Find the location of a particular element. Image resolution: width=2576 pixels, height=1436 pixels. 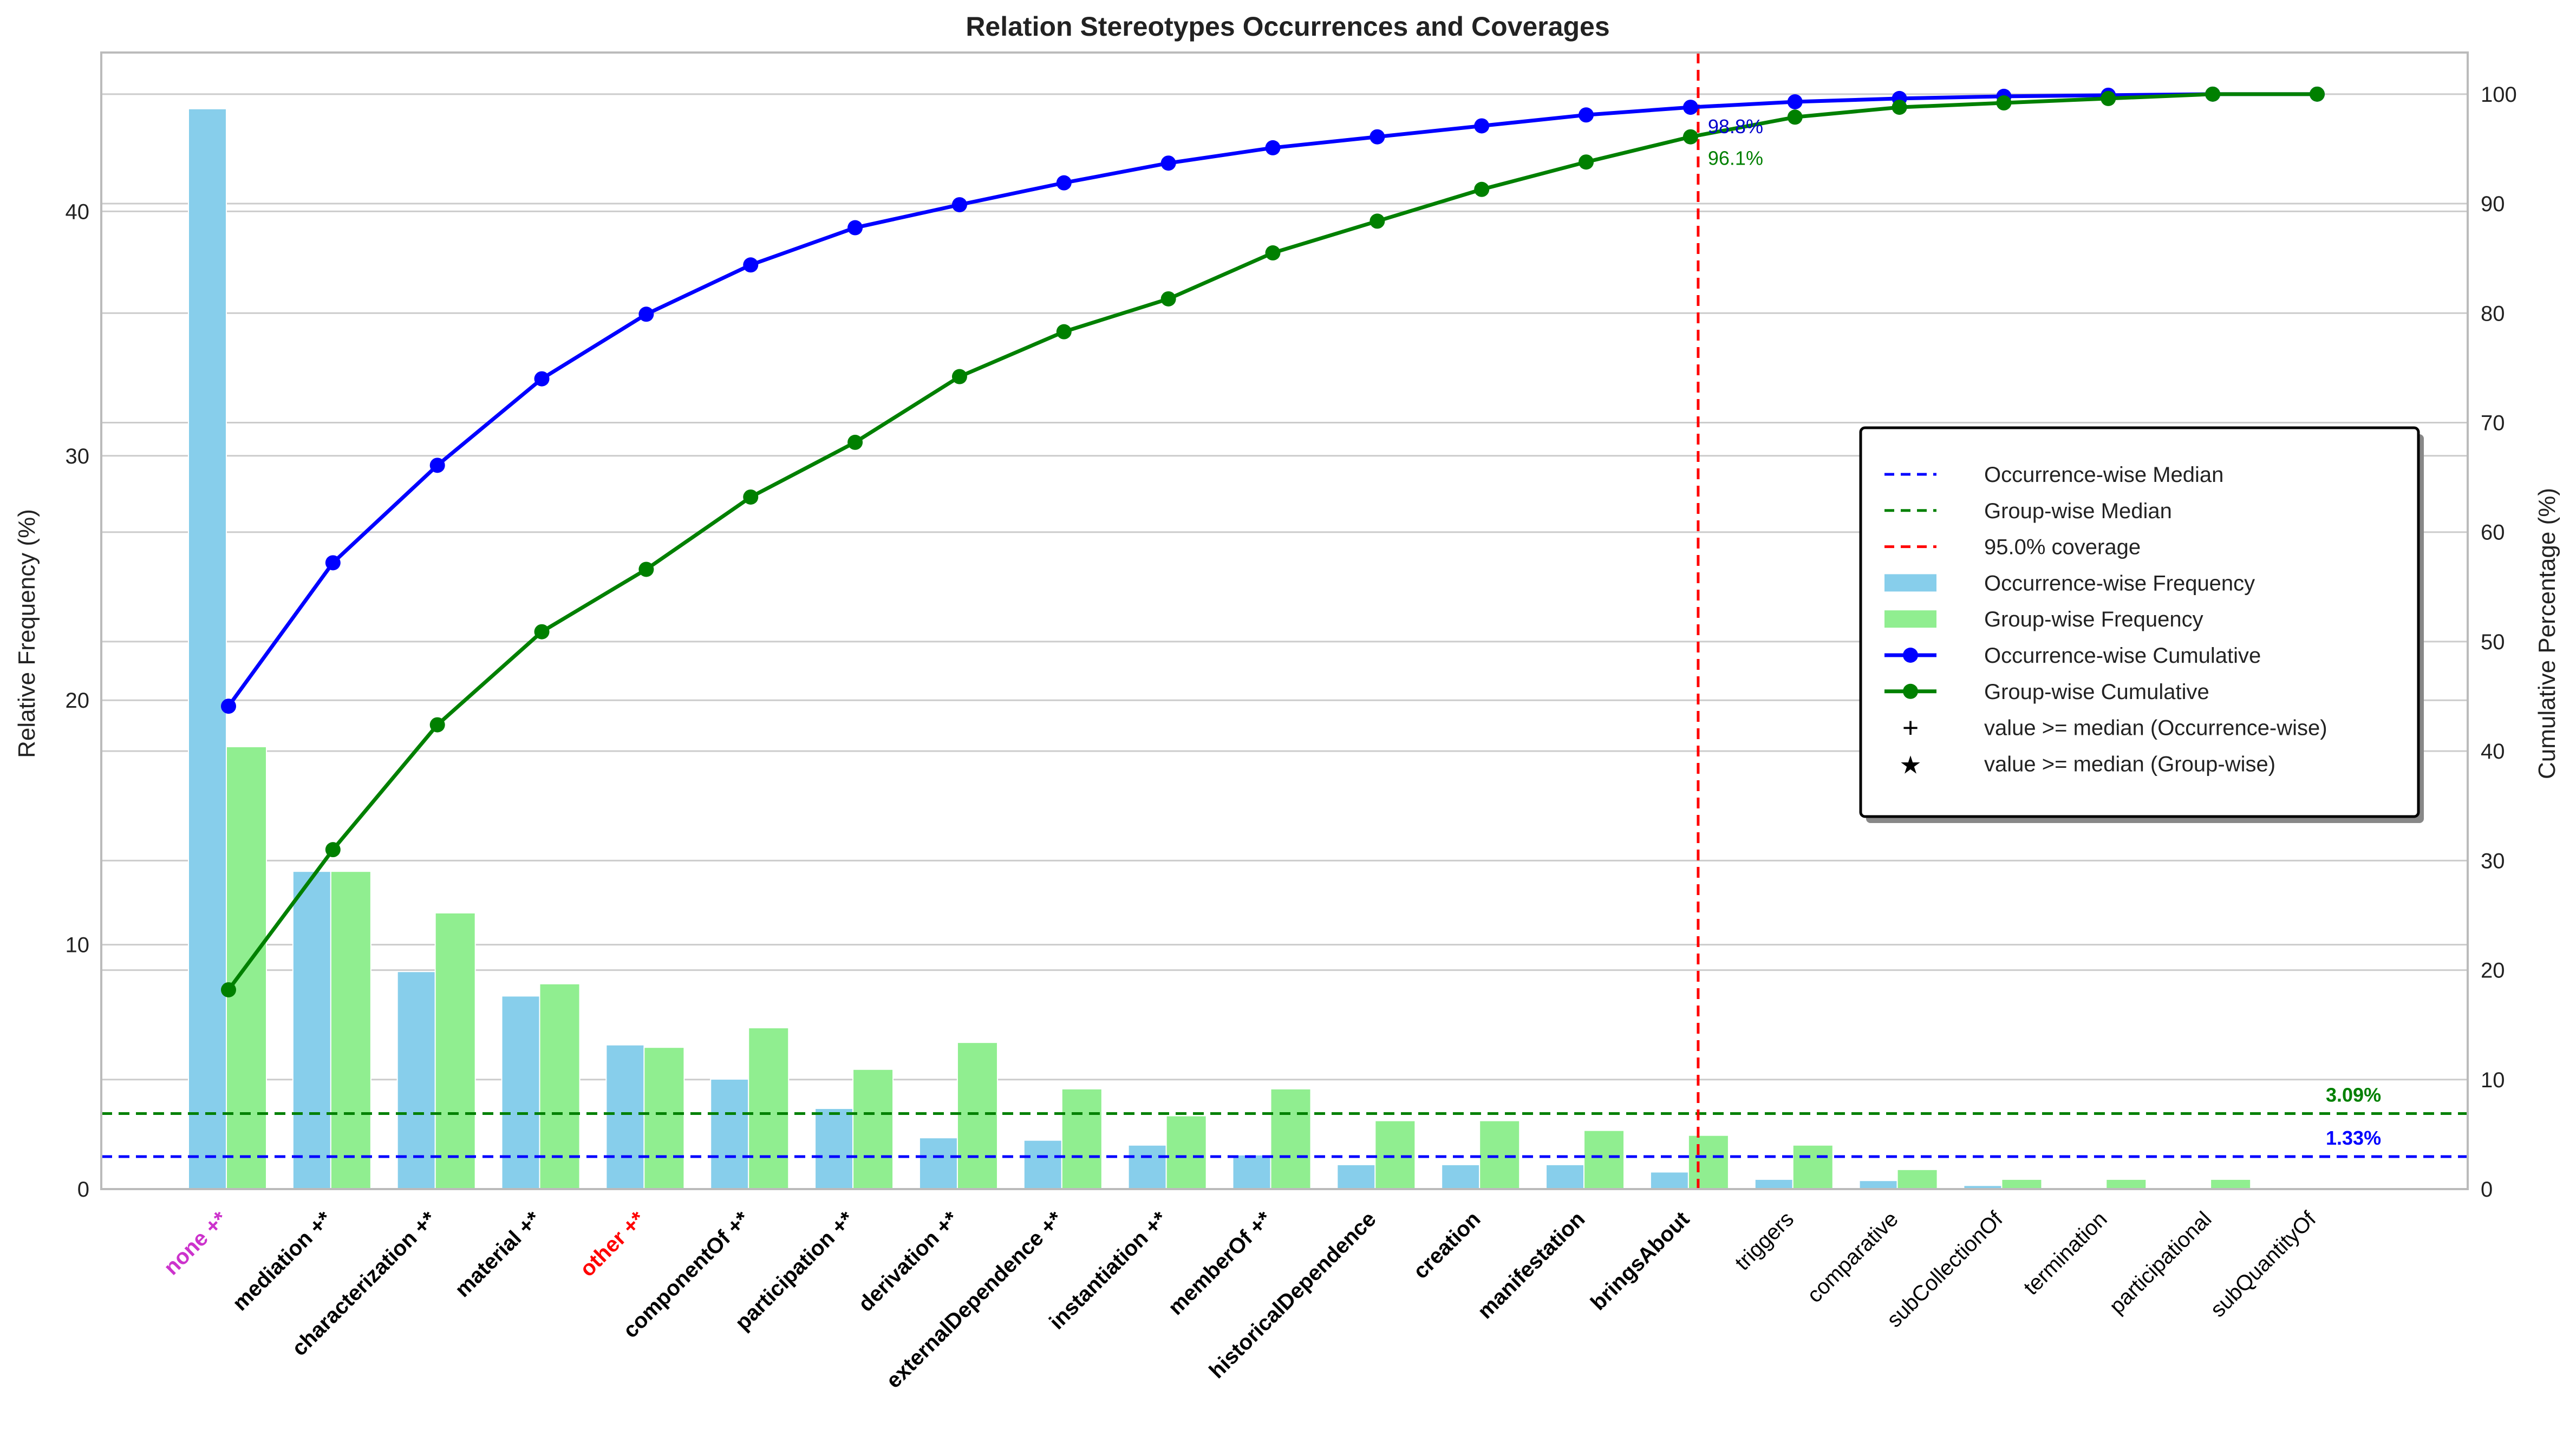

y-left-tick-label: 30 is located at coordinates (78, 456).